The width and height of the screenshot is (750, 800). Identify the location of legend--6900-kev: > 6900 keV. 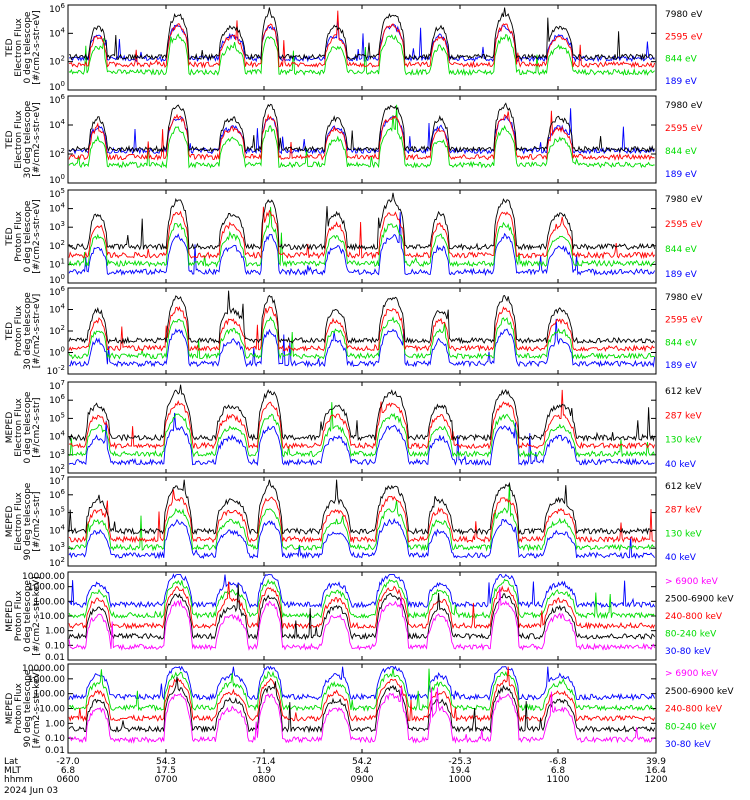
(692, 582).